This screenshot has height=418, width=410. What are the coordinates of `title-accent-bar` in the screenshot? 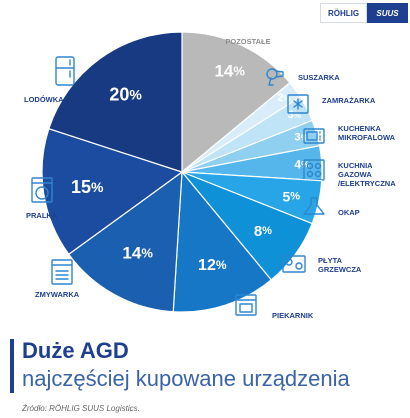 It's located at (12, 366).